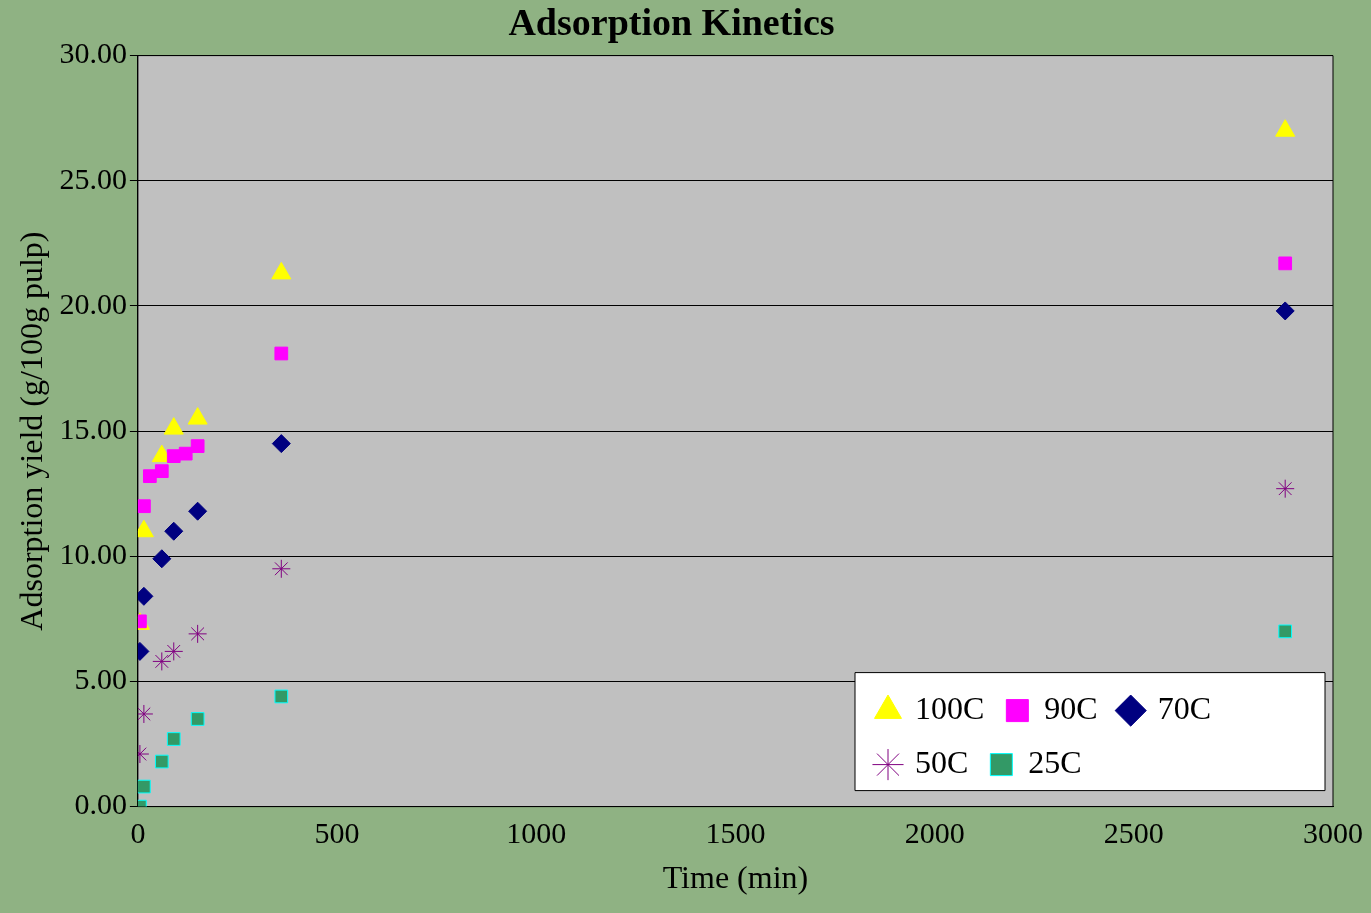  Describe the element at coordinates (950, 708) in the screenshot. I see `legend-label: 100C` at that location.